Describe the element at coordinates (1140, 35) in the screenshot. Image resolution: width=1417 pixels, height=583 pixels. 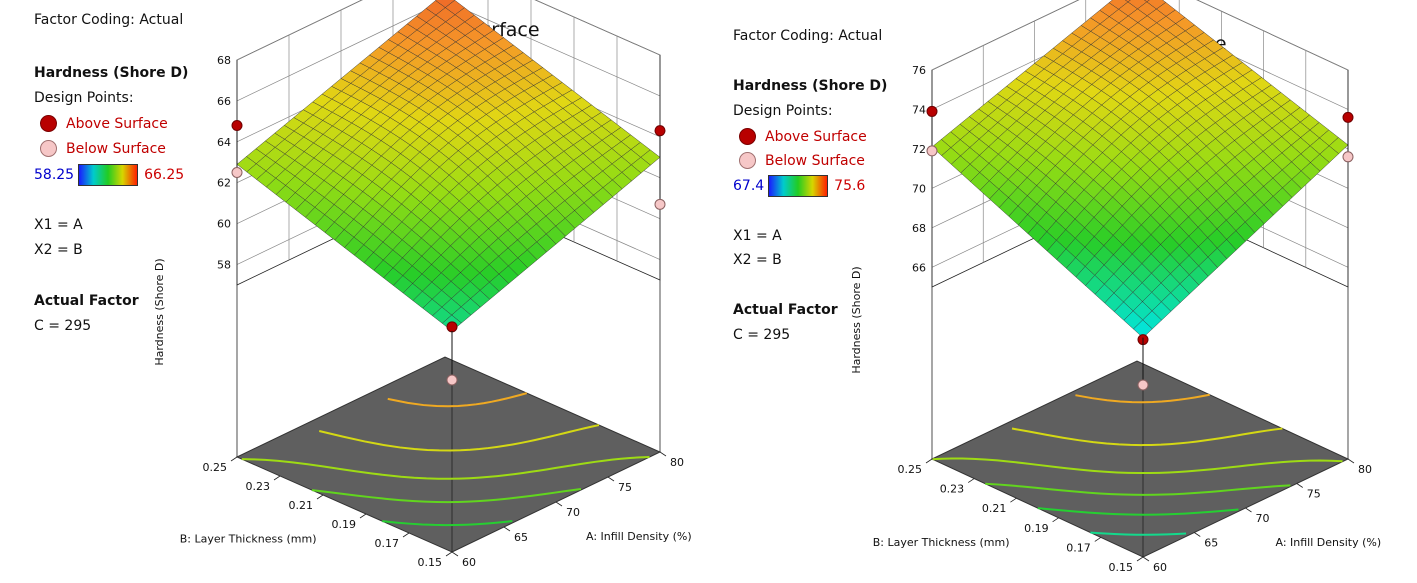
I see `z-gridline` at that location.